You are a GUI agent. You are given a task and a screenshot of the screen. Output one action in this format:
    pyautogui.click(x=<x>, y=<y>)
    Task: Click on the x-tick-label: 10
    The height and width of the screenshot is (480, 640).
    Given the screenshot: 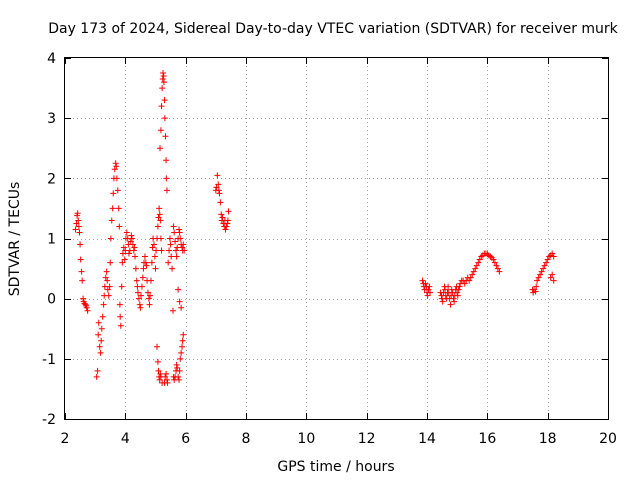 What is the action you would take?
    pyautogui.click(x=306, y=439)
    